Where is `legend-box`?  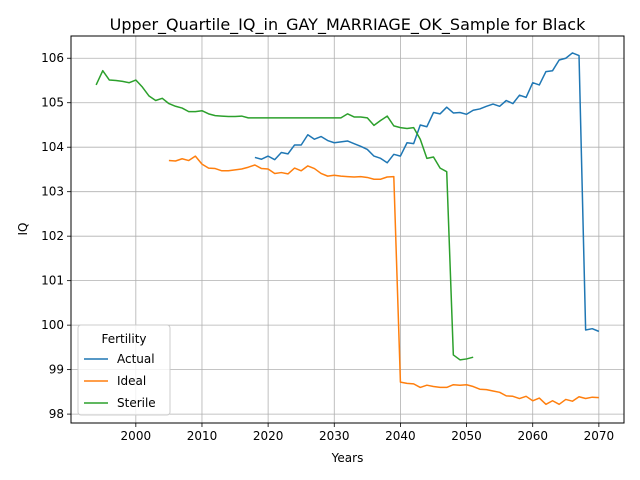 legend-box is located at coordinates (124, 370).